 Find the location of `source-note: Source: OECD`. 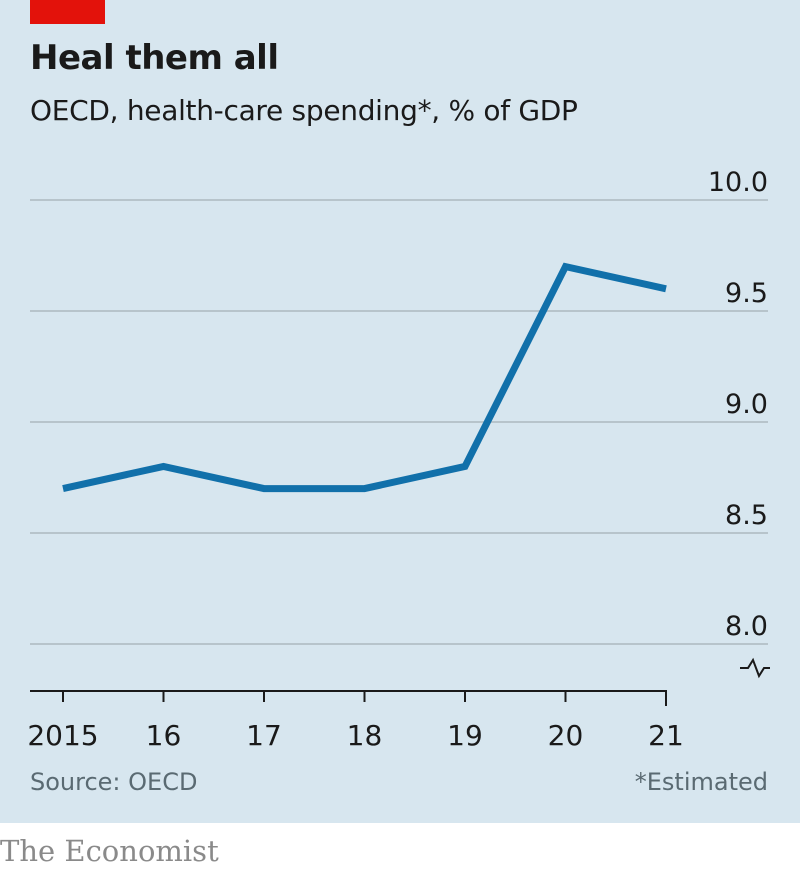

source-note: Source: OECD is located at coordinates (114, 782).